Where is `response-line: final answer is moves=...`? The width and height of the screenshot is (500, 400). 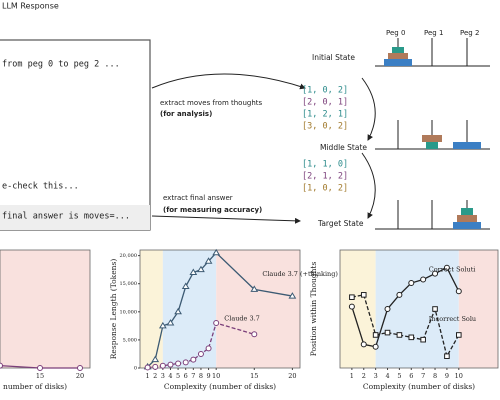 response-line: final answer is moves=... is located at coordinates (66, 217).